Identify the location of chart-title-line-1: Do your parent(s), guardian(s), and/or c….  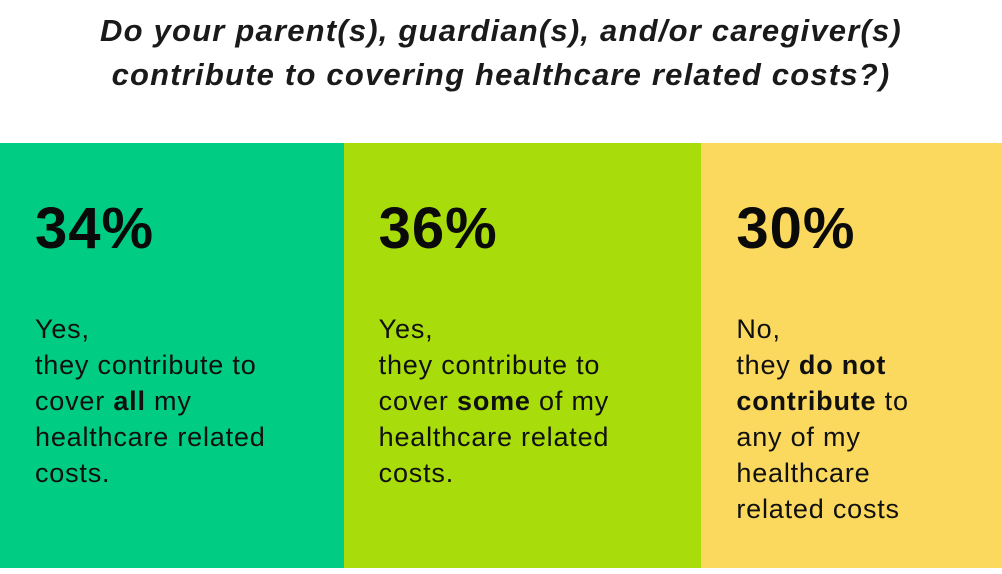
(501, 30).